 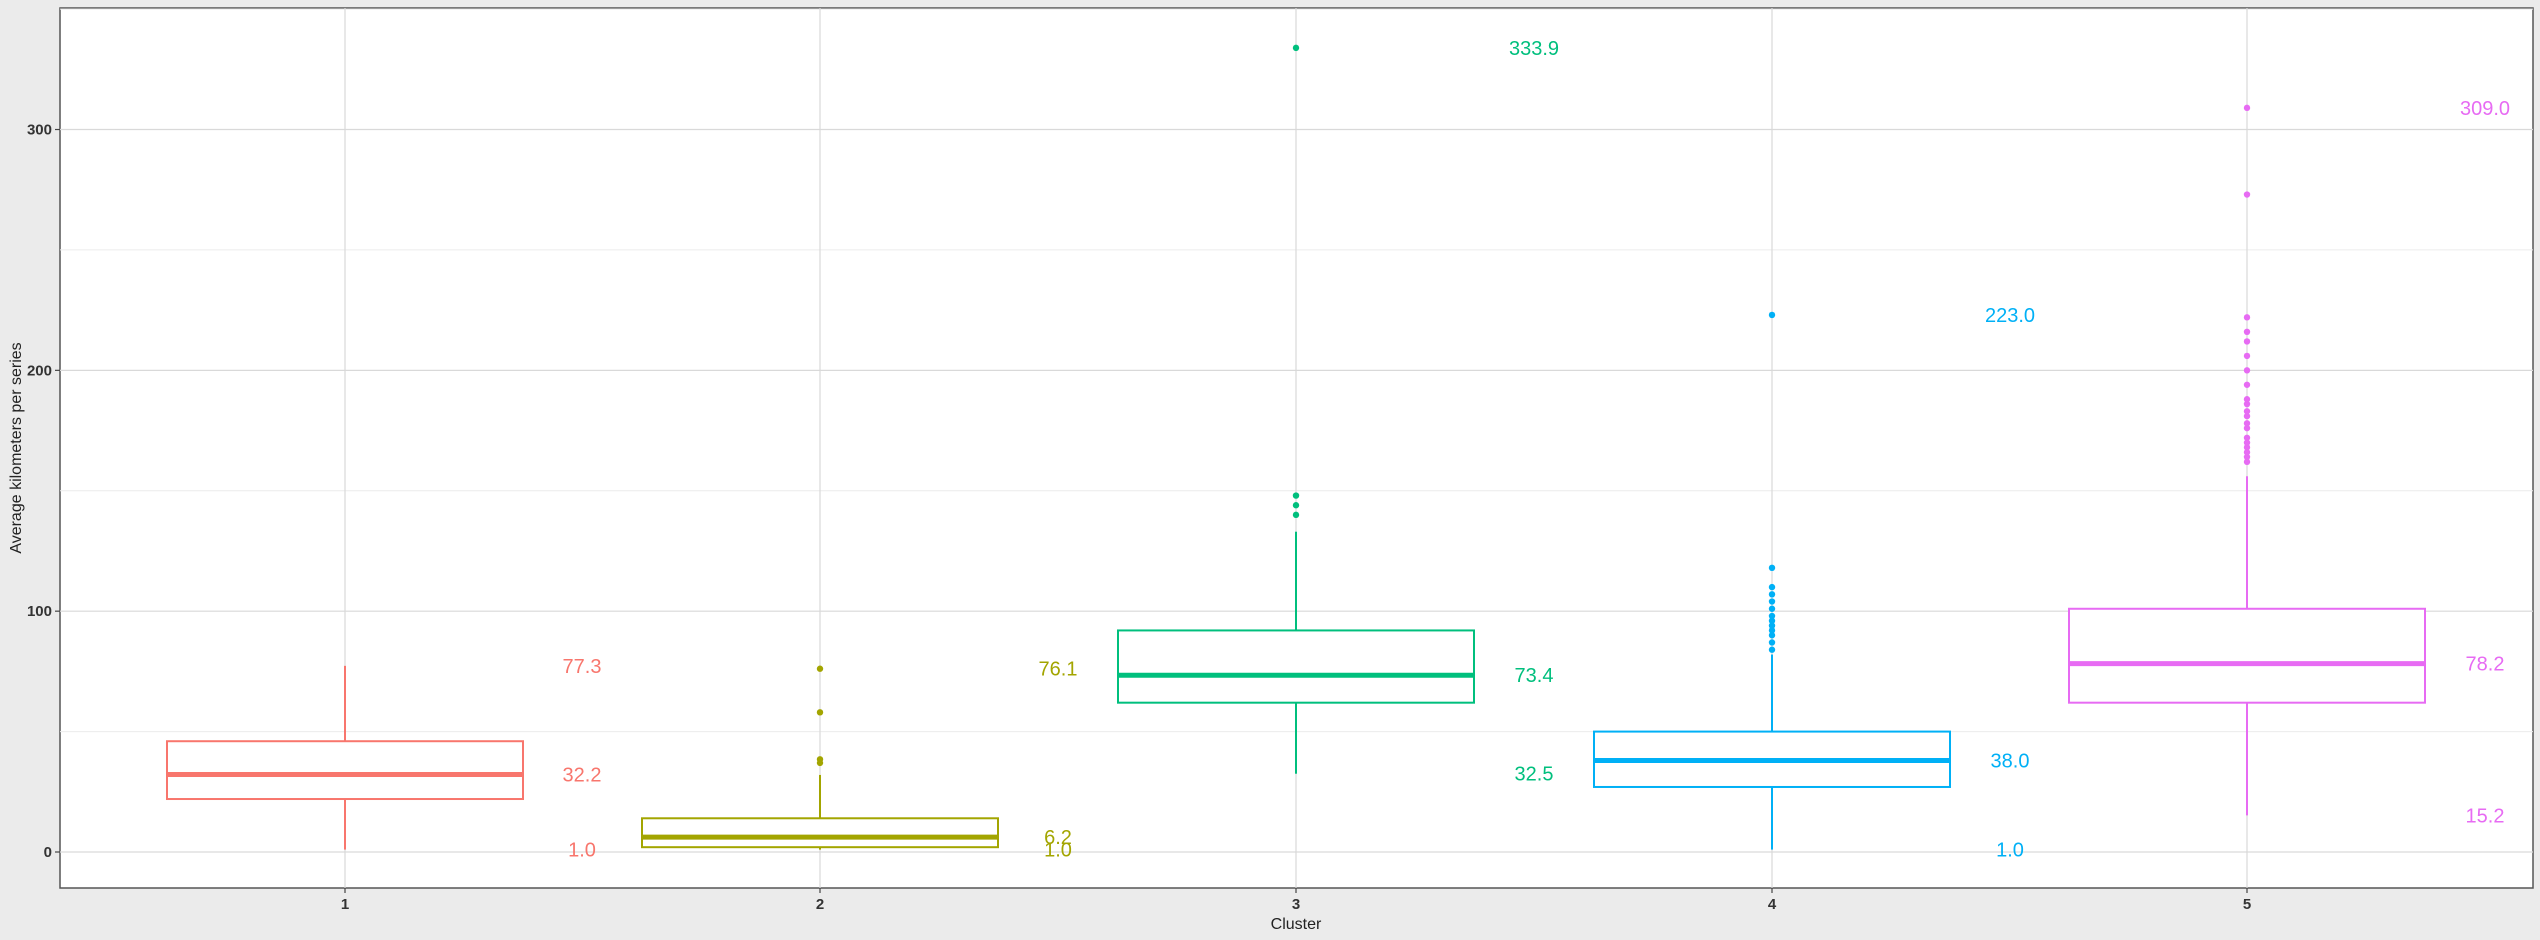 What do you see at coordinates (16, 447) in the screenshot?
I see `y-axis-title: Average kilometers per series` at bounding box center [16, 447].